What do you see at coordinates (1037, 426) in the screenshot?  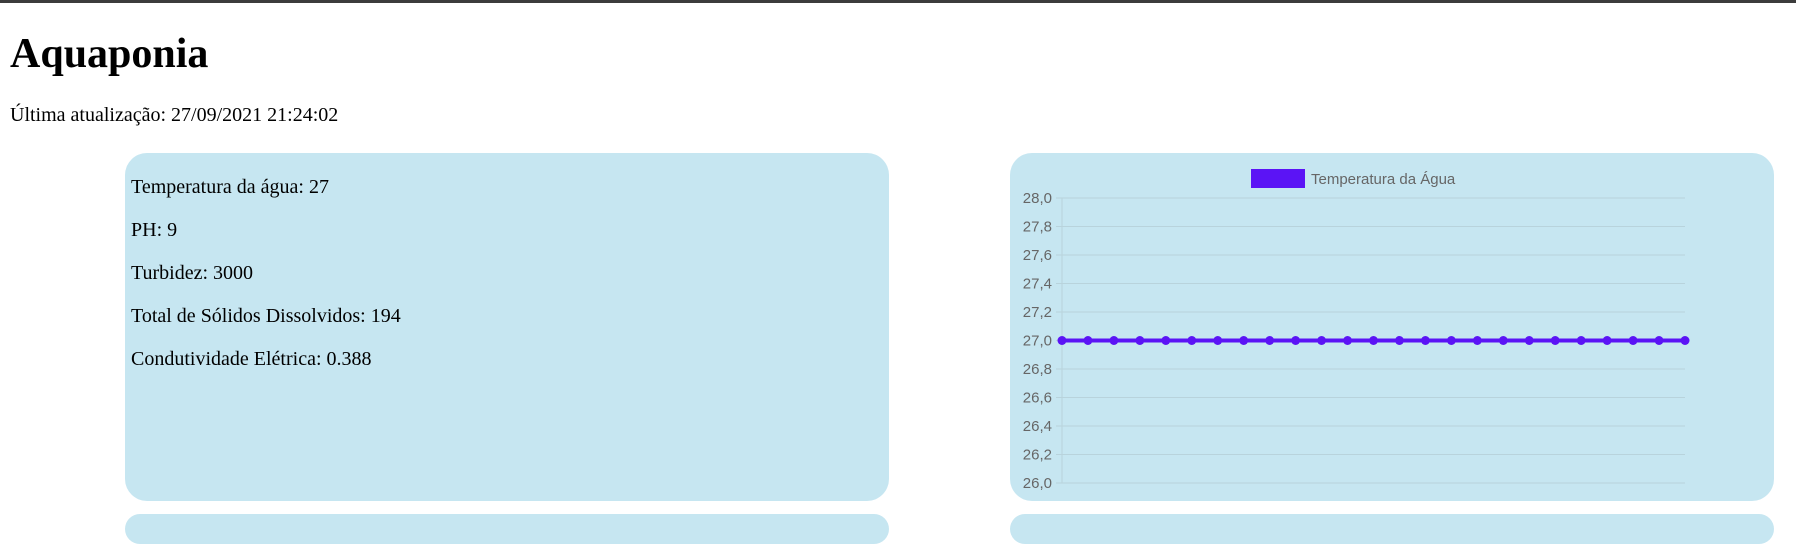 I see `y-tick-label: 26,4` at bounding box center [1037, 426].